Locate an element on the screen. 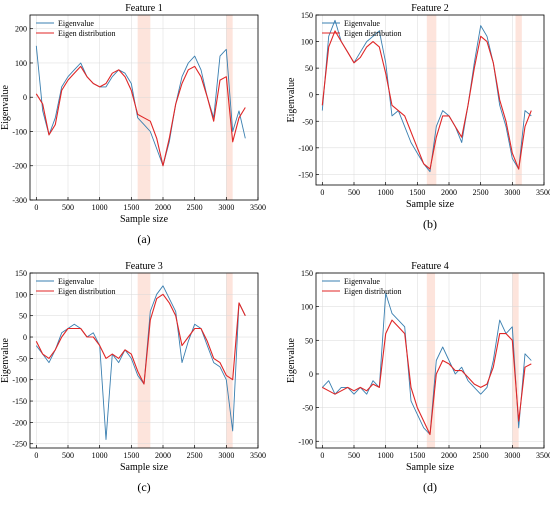 The width and height of the screenshot is (550, 509). panel-title: Feature 4 is located at coordinates (430, 266).